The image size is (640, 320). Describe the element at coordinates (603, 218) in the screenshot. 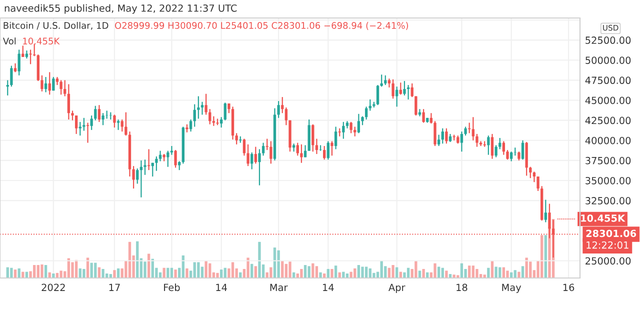

I see `data-label: 10.455K` at that location.